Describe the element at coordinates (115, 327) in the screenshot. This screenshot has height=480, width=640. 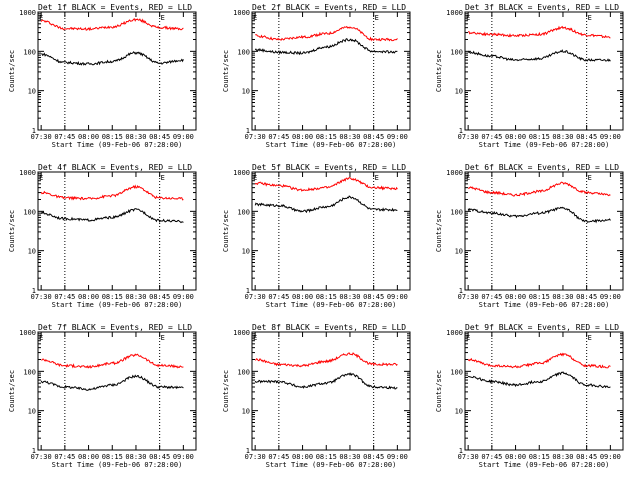
I see `plot-title: Det 7f BLACK = Events, RED = LLD` at that location.